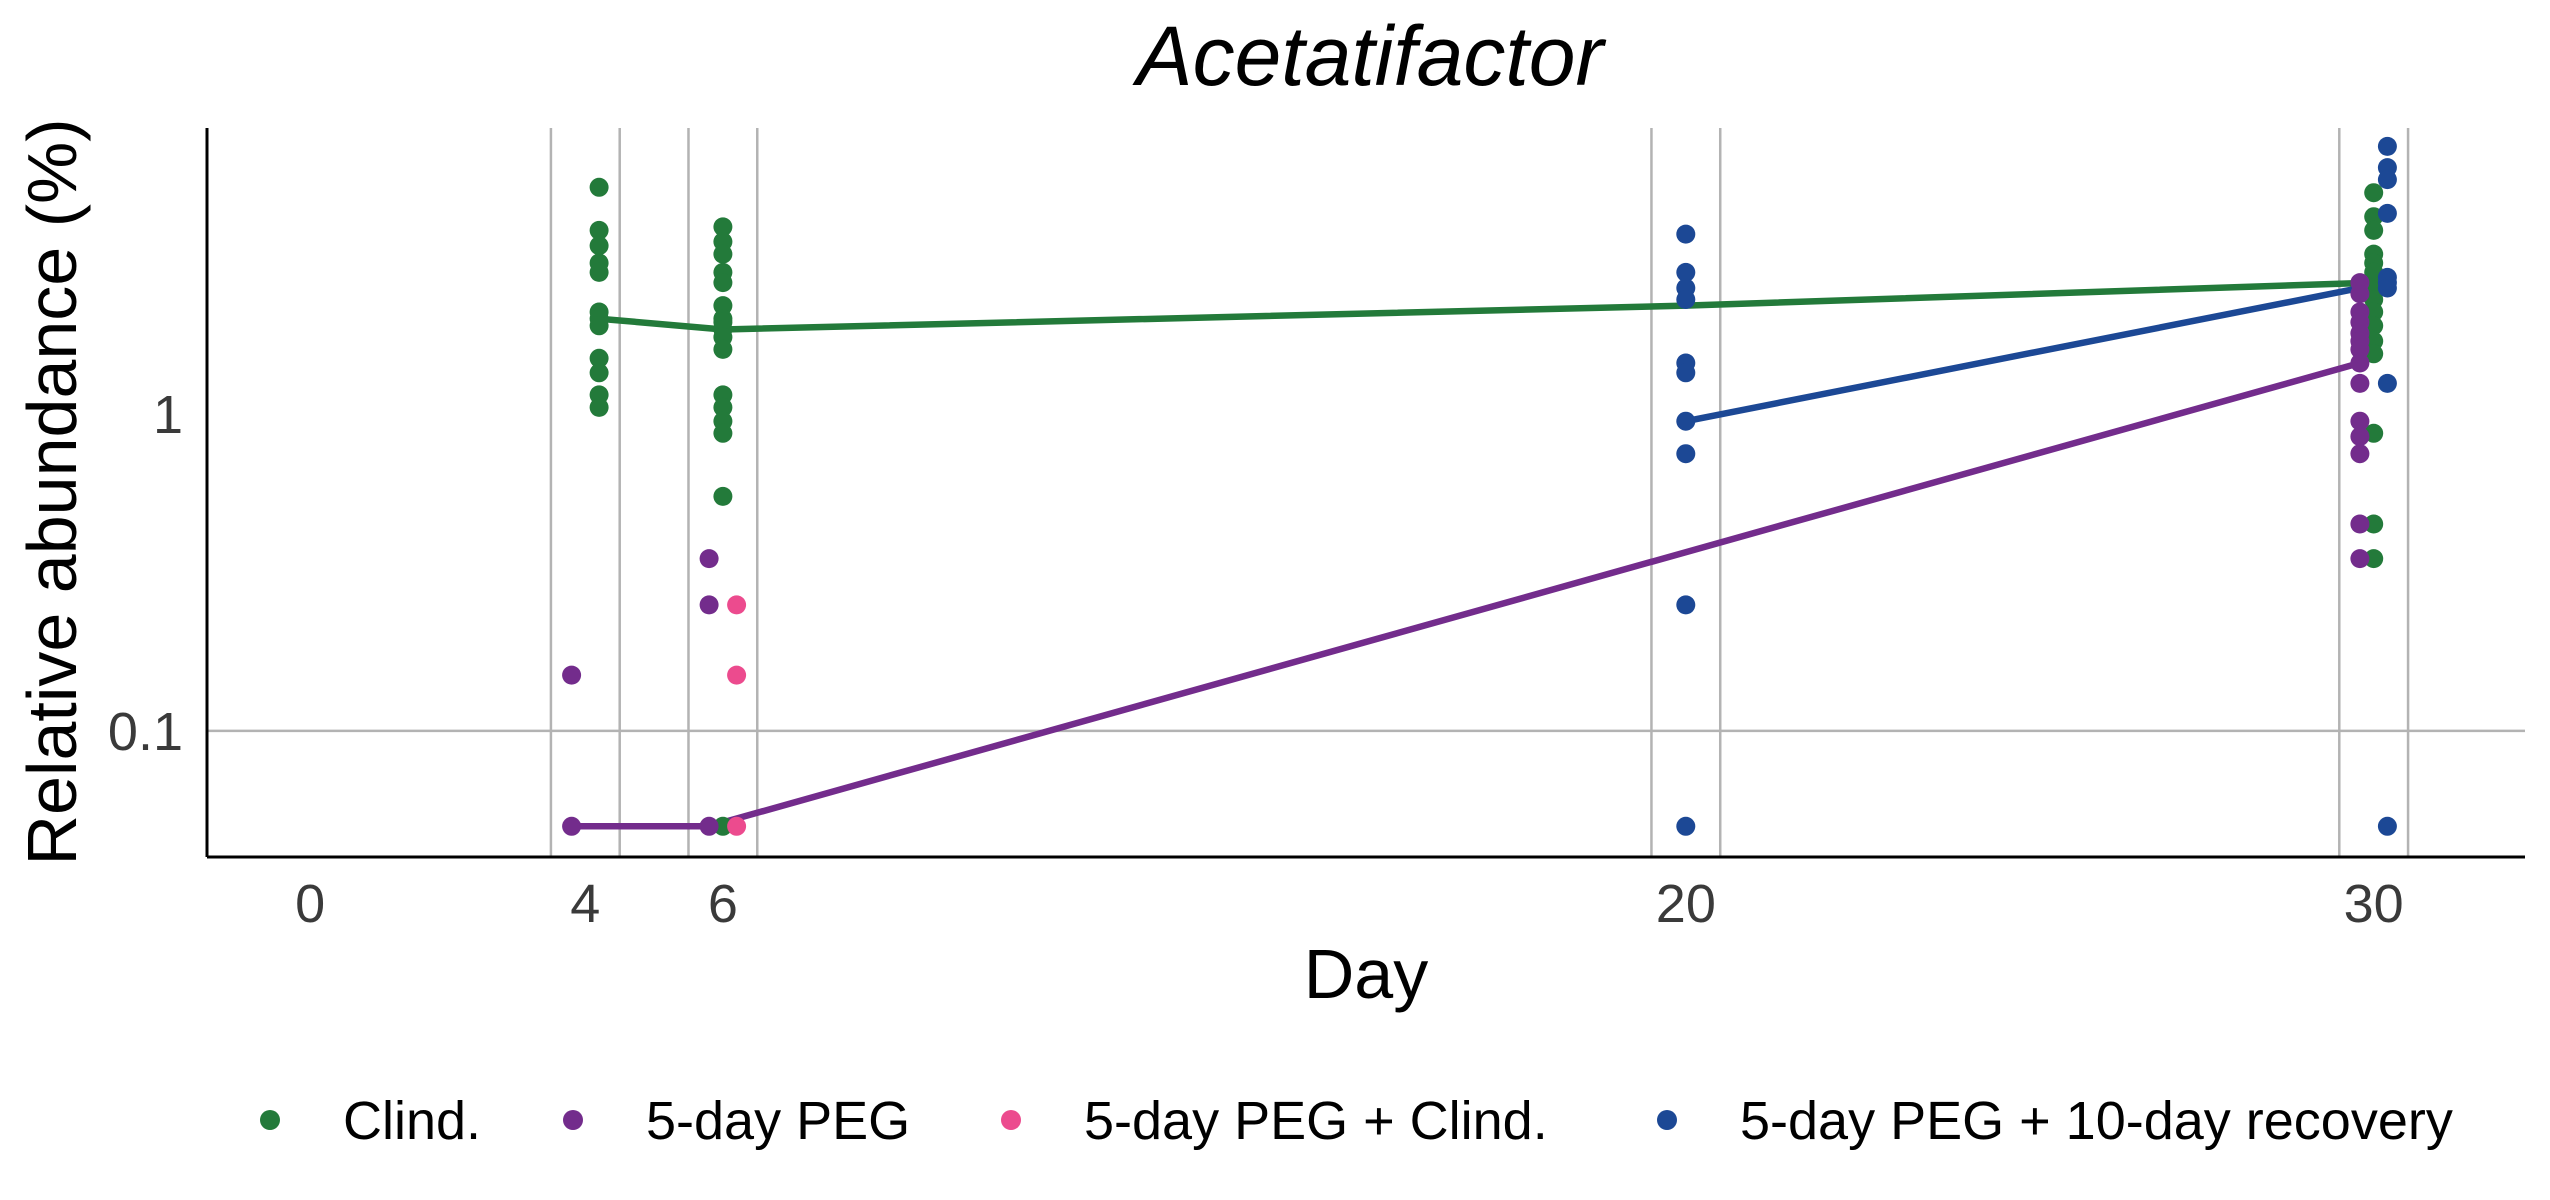  I want to click on legend-label-5-day-peg-10-day-recovery: 5-day PEG + 10-day recovery, so click(2096, 1121).